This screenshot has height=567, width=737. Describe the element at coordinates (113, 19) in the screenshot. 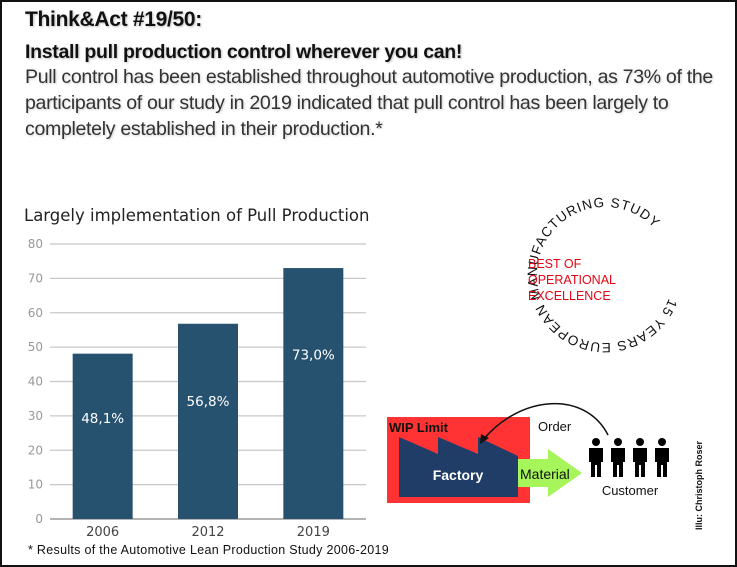

I see `slide-title: Think&Act #19/50:` at that location.